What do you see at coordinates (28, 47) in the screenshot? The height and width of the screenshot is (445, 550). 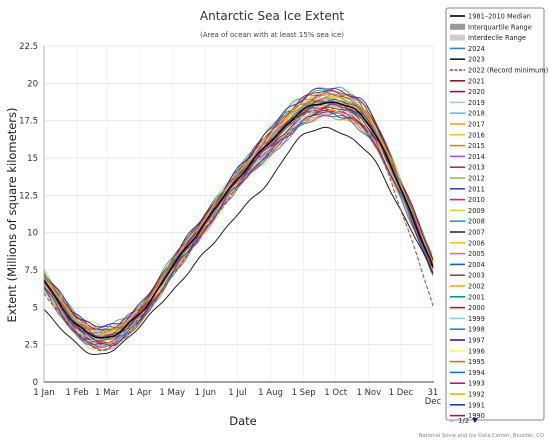 I see `y-tick-label: 22.5` at bounding box center [28, 47].